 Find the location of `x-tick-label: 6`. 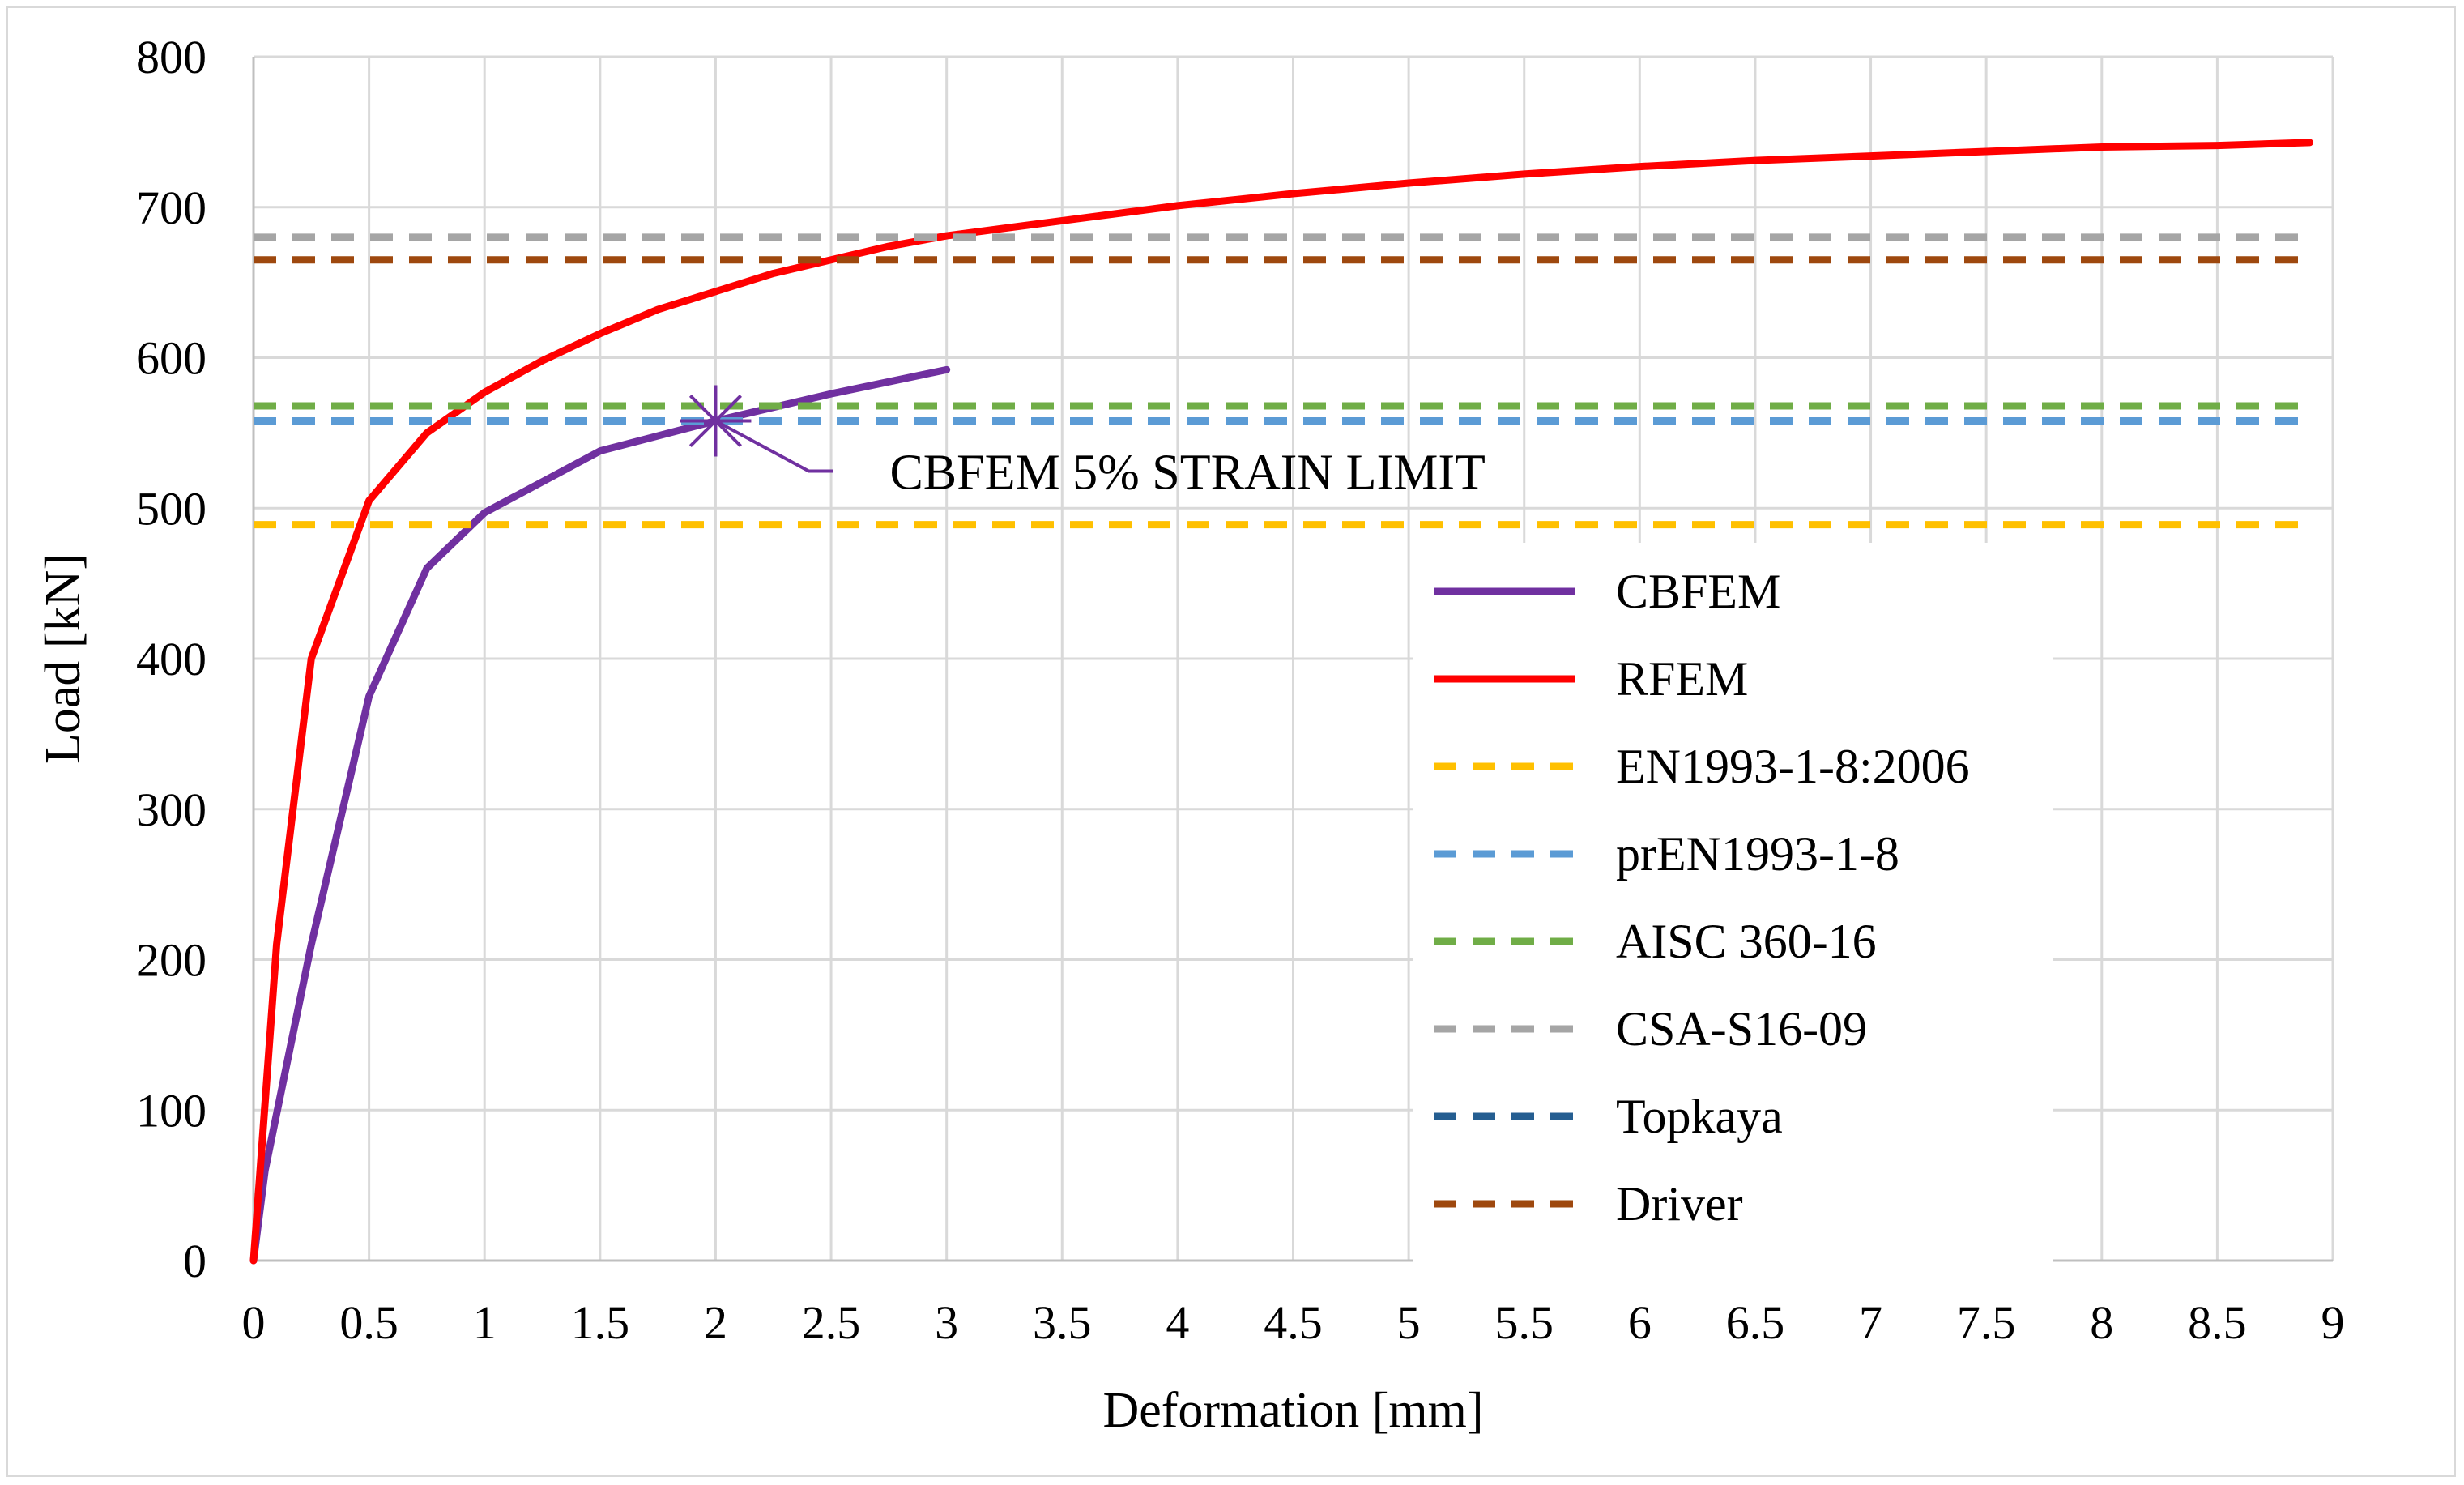

x-tick-label: 6 is located at coordinates (1640, 1322).